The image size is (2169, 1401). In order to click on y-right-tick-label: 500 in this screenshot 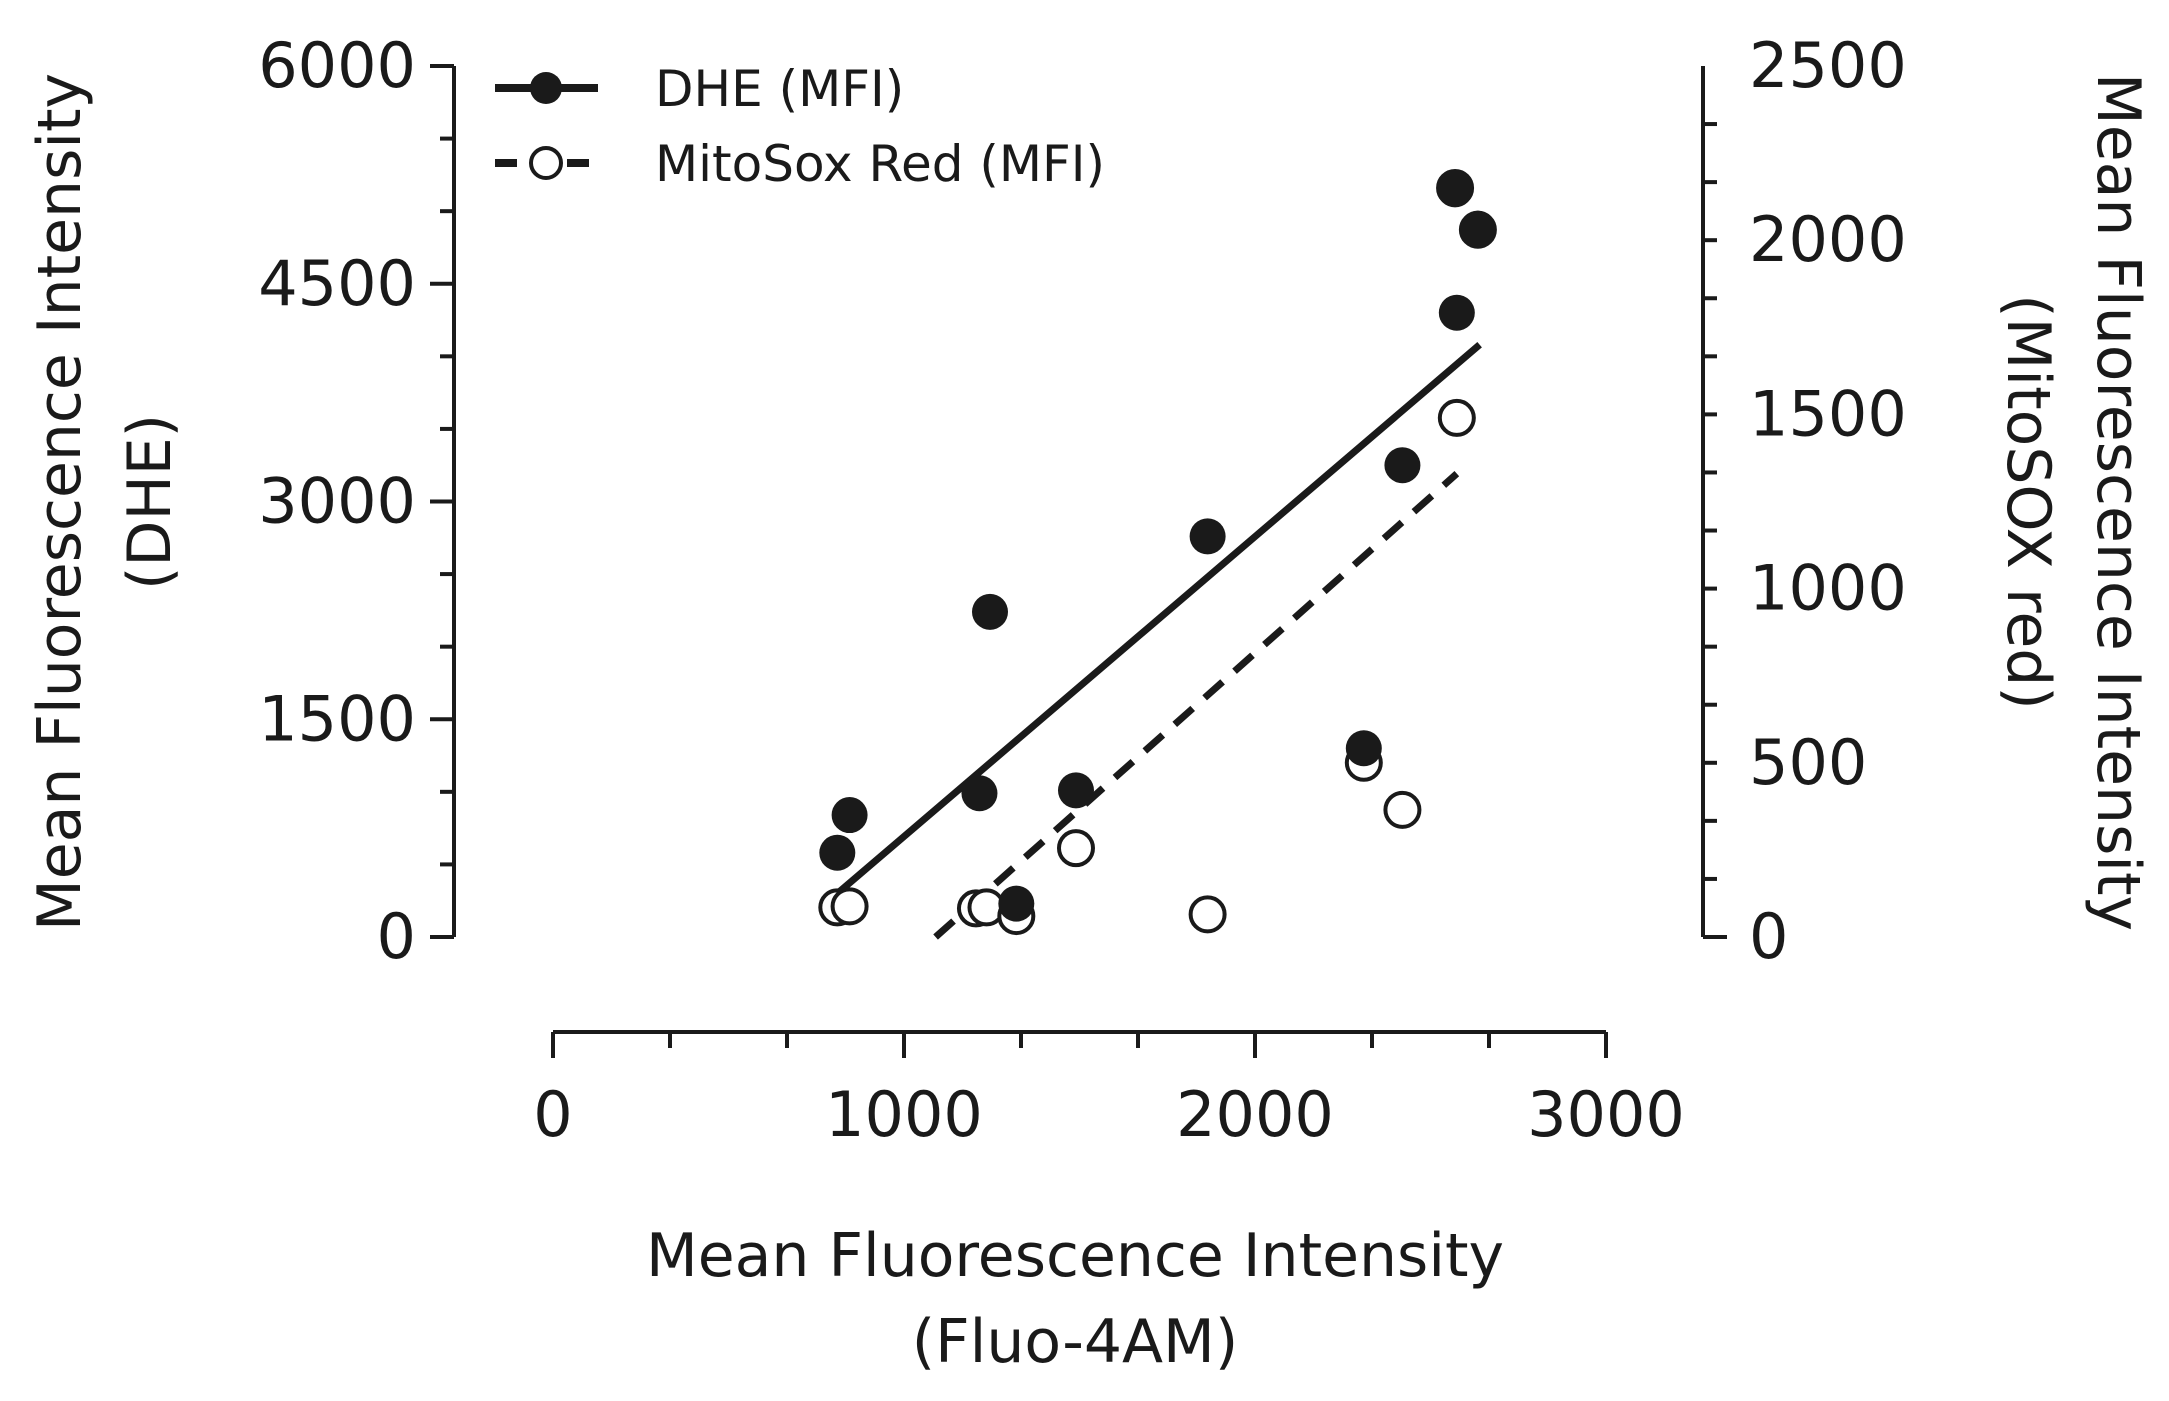, I will do `click(1808, 762)`.